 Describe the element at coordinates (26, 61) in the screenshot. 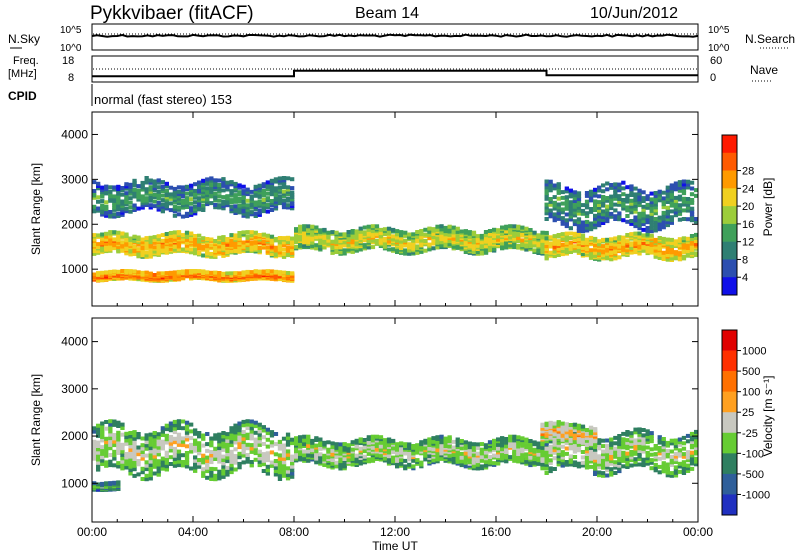

I see `freq-label-line1: Freq.` at that location.